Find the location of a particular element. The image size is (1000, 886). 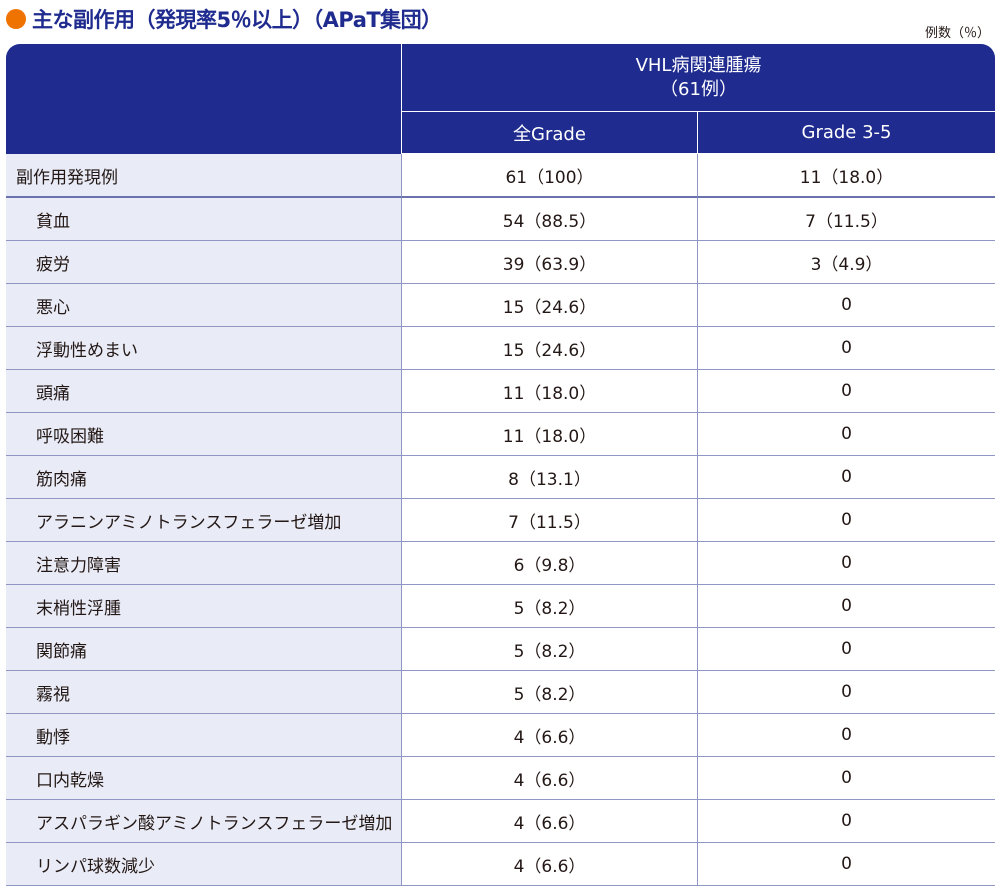

cell-all-grade: 7（11.5） is located at coordinates (550, 520).